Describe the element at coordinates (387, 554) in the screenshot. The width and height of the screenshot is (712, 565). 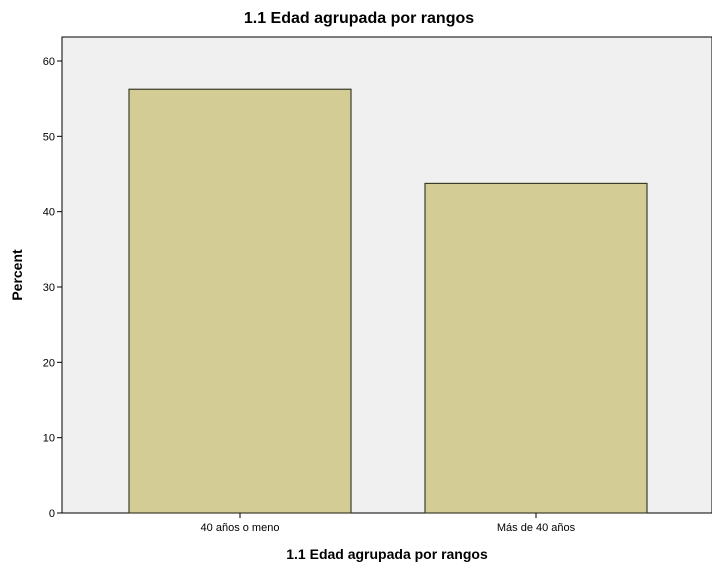
I see `x-axis-title: 1.1 Edad agrupada por rangos` at that location.